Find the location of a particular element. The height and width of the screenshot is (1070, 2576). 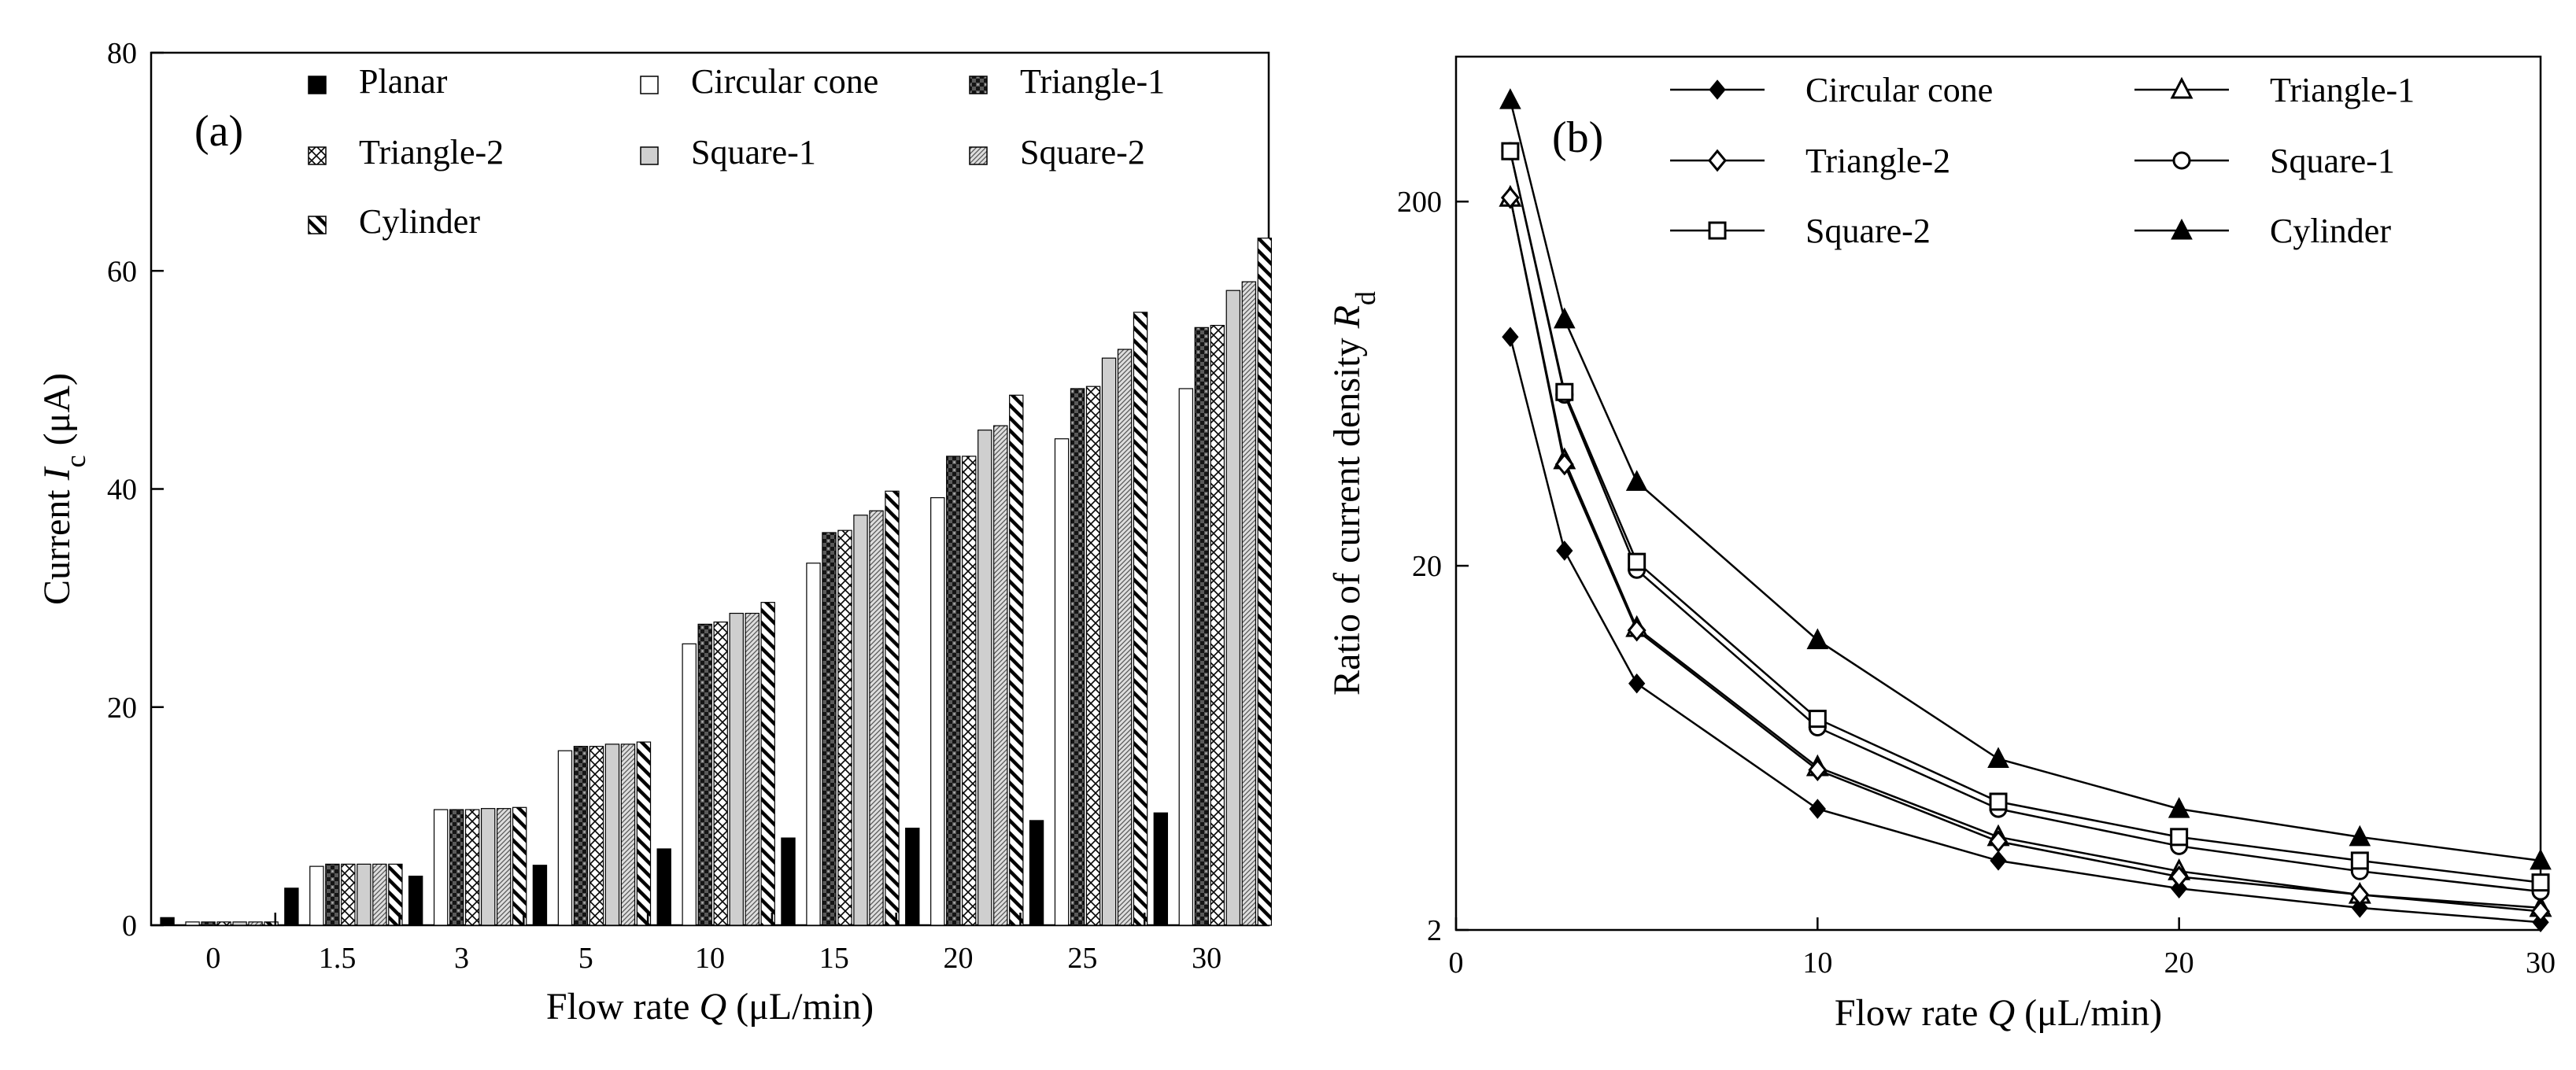

y-tick-label: 20 is located at coordinates (122, 708).